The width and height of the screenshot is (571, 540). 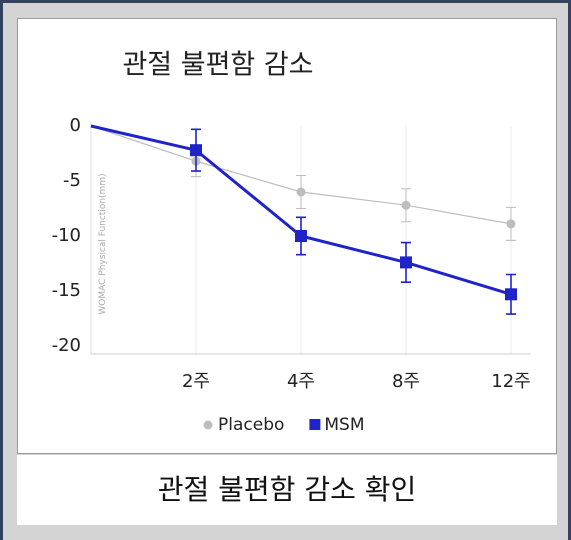 What do you see at coordinates (66, 345) in the screenshot?
I see `y-tick-label: -20` at bounding box center [66, 345].